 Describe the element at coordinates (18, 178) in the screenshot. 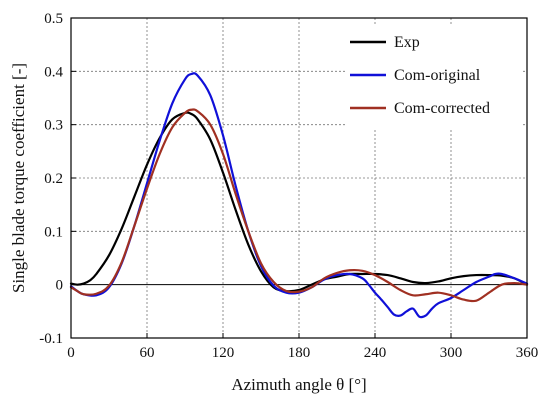

I see `y-axis-label: Single blade torque coefficient [-]` at that location.